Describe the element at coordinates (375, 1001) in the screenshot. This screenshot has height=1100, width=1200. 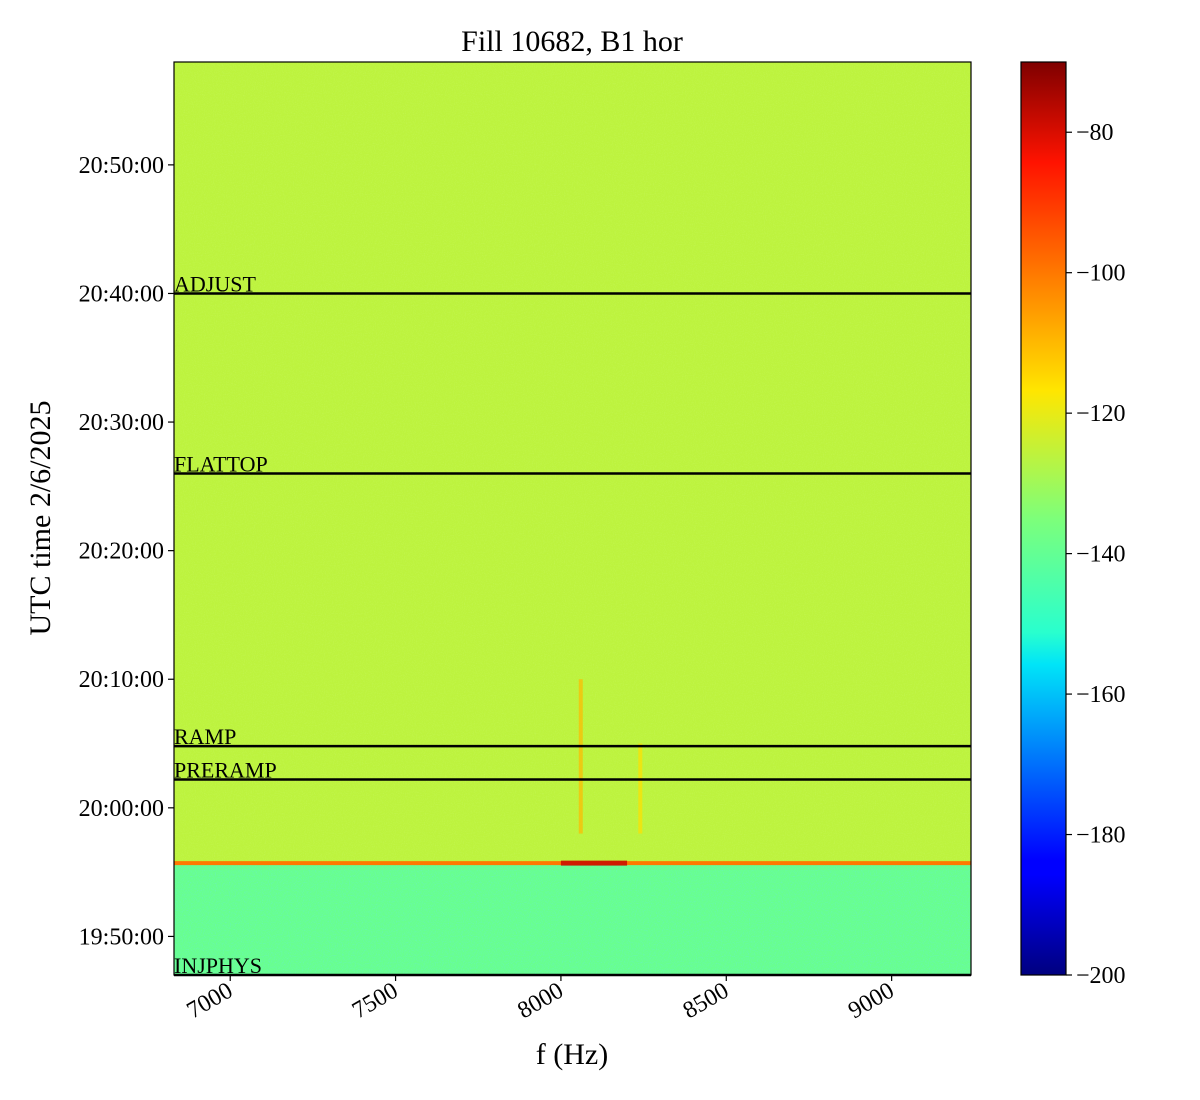
I see `x-tick-label: 7500` at that location.